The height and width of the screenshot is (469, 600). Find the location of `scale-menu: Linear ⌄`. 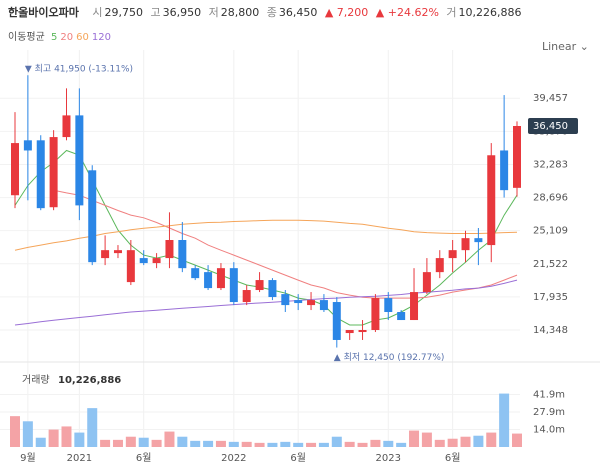

scale-menu: Linear ⌄ is located at coordinates (565, 46).